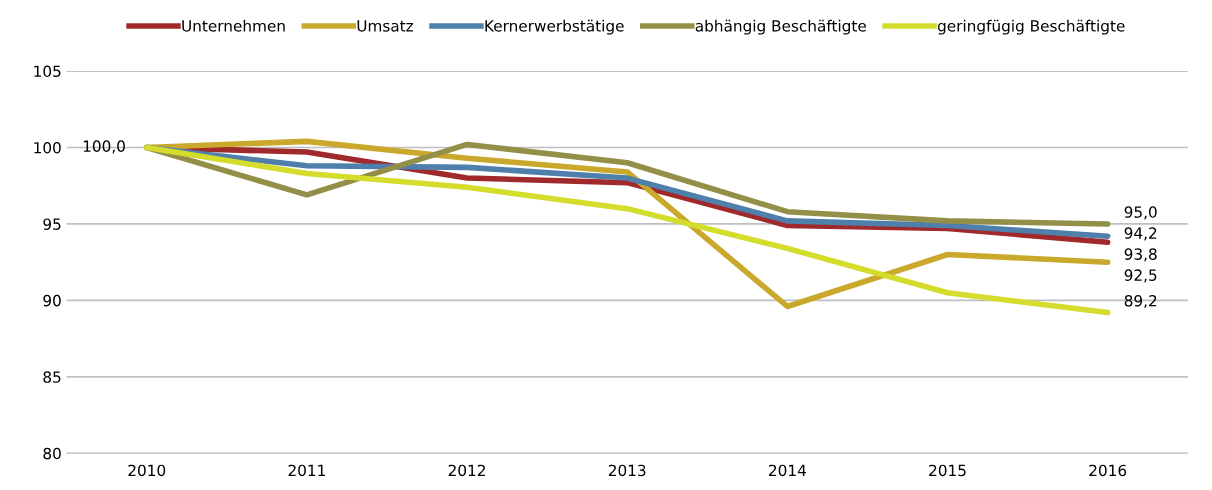 The image size is (1212, 490). What do you see at coordinates (466, 470) in the screenshot?
I see `x-tick-label: 2012` at bounding box center [466, 470].